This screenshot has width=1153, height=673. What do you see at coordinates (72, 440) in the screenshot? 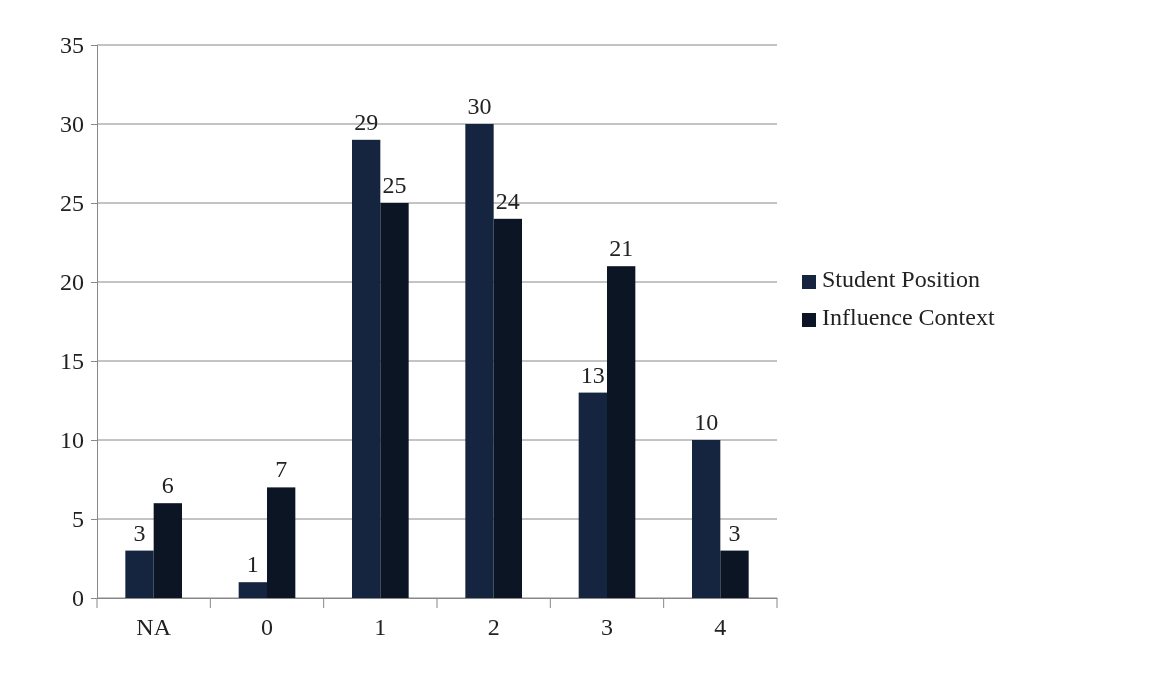
I see `y-tick-label: 10` at bounding box center [72, 440].